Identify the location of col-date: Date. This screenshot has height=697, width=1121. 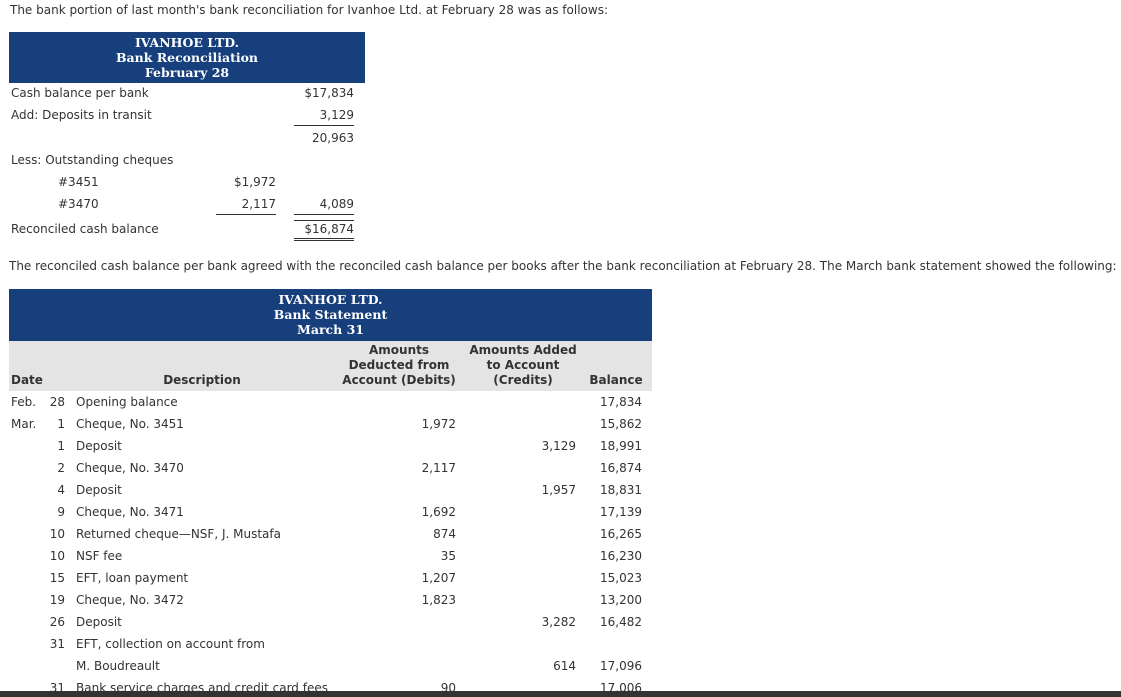
(27, 380).